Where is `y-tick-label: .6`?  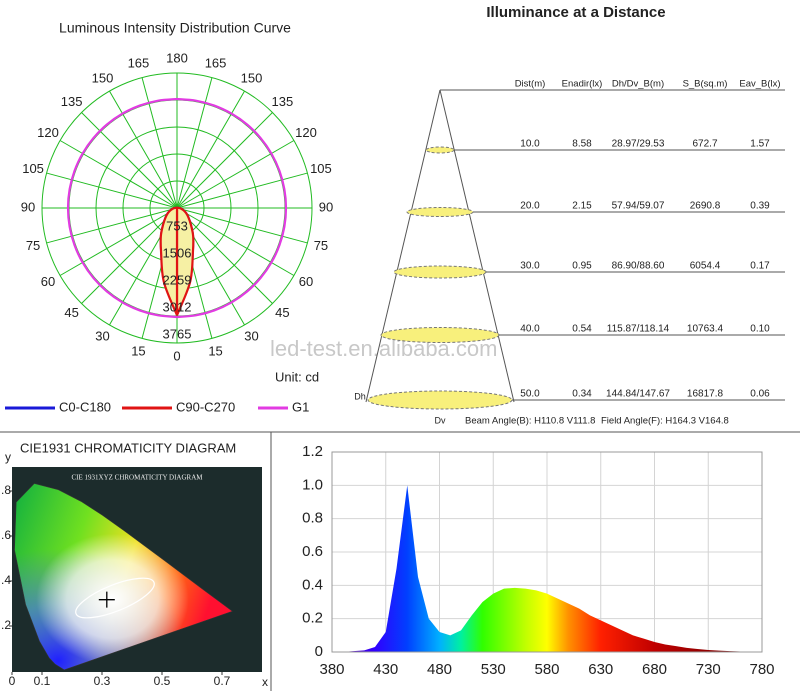 y-tick-label: .6 is located at coordinates (6, 535).